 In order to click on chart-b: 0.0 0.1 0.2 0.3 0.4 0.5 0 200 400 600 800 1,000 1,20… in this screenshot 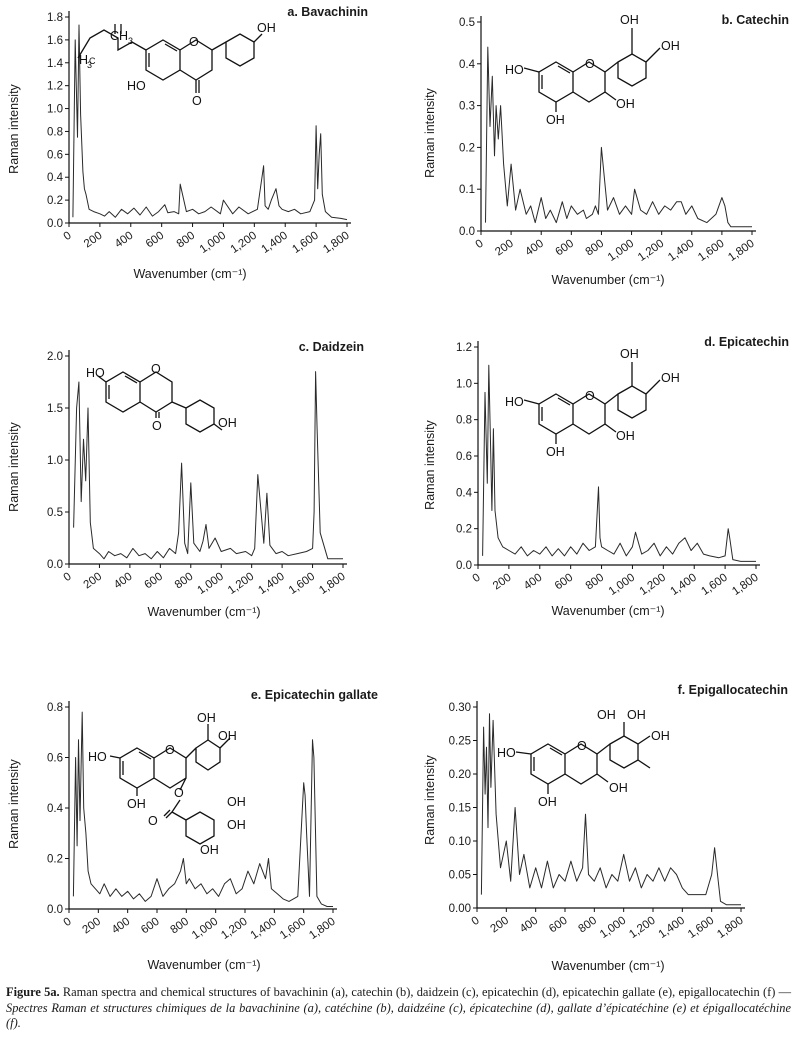, I will do `click(608, 140)`.